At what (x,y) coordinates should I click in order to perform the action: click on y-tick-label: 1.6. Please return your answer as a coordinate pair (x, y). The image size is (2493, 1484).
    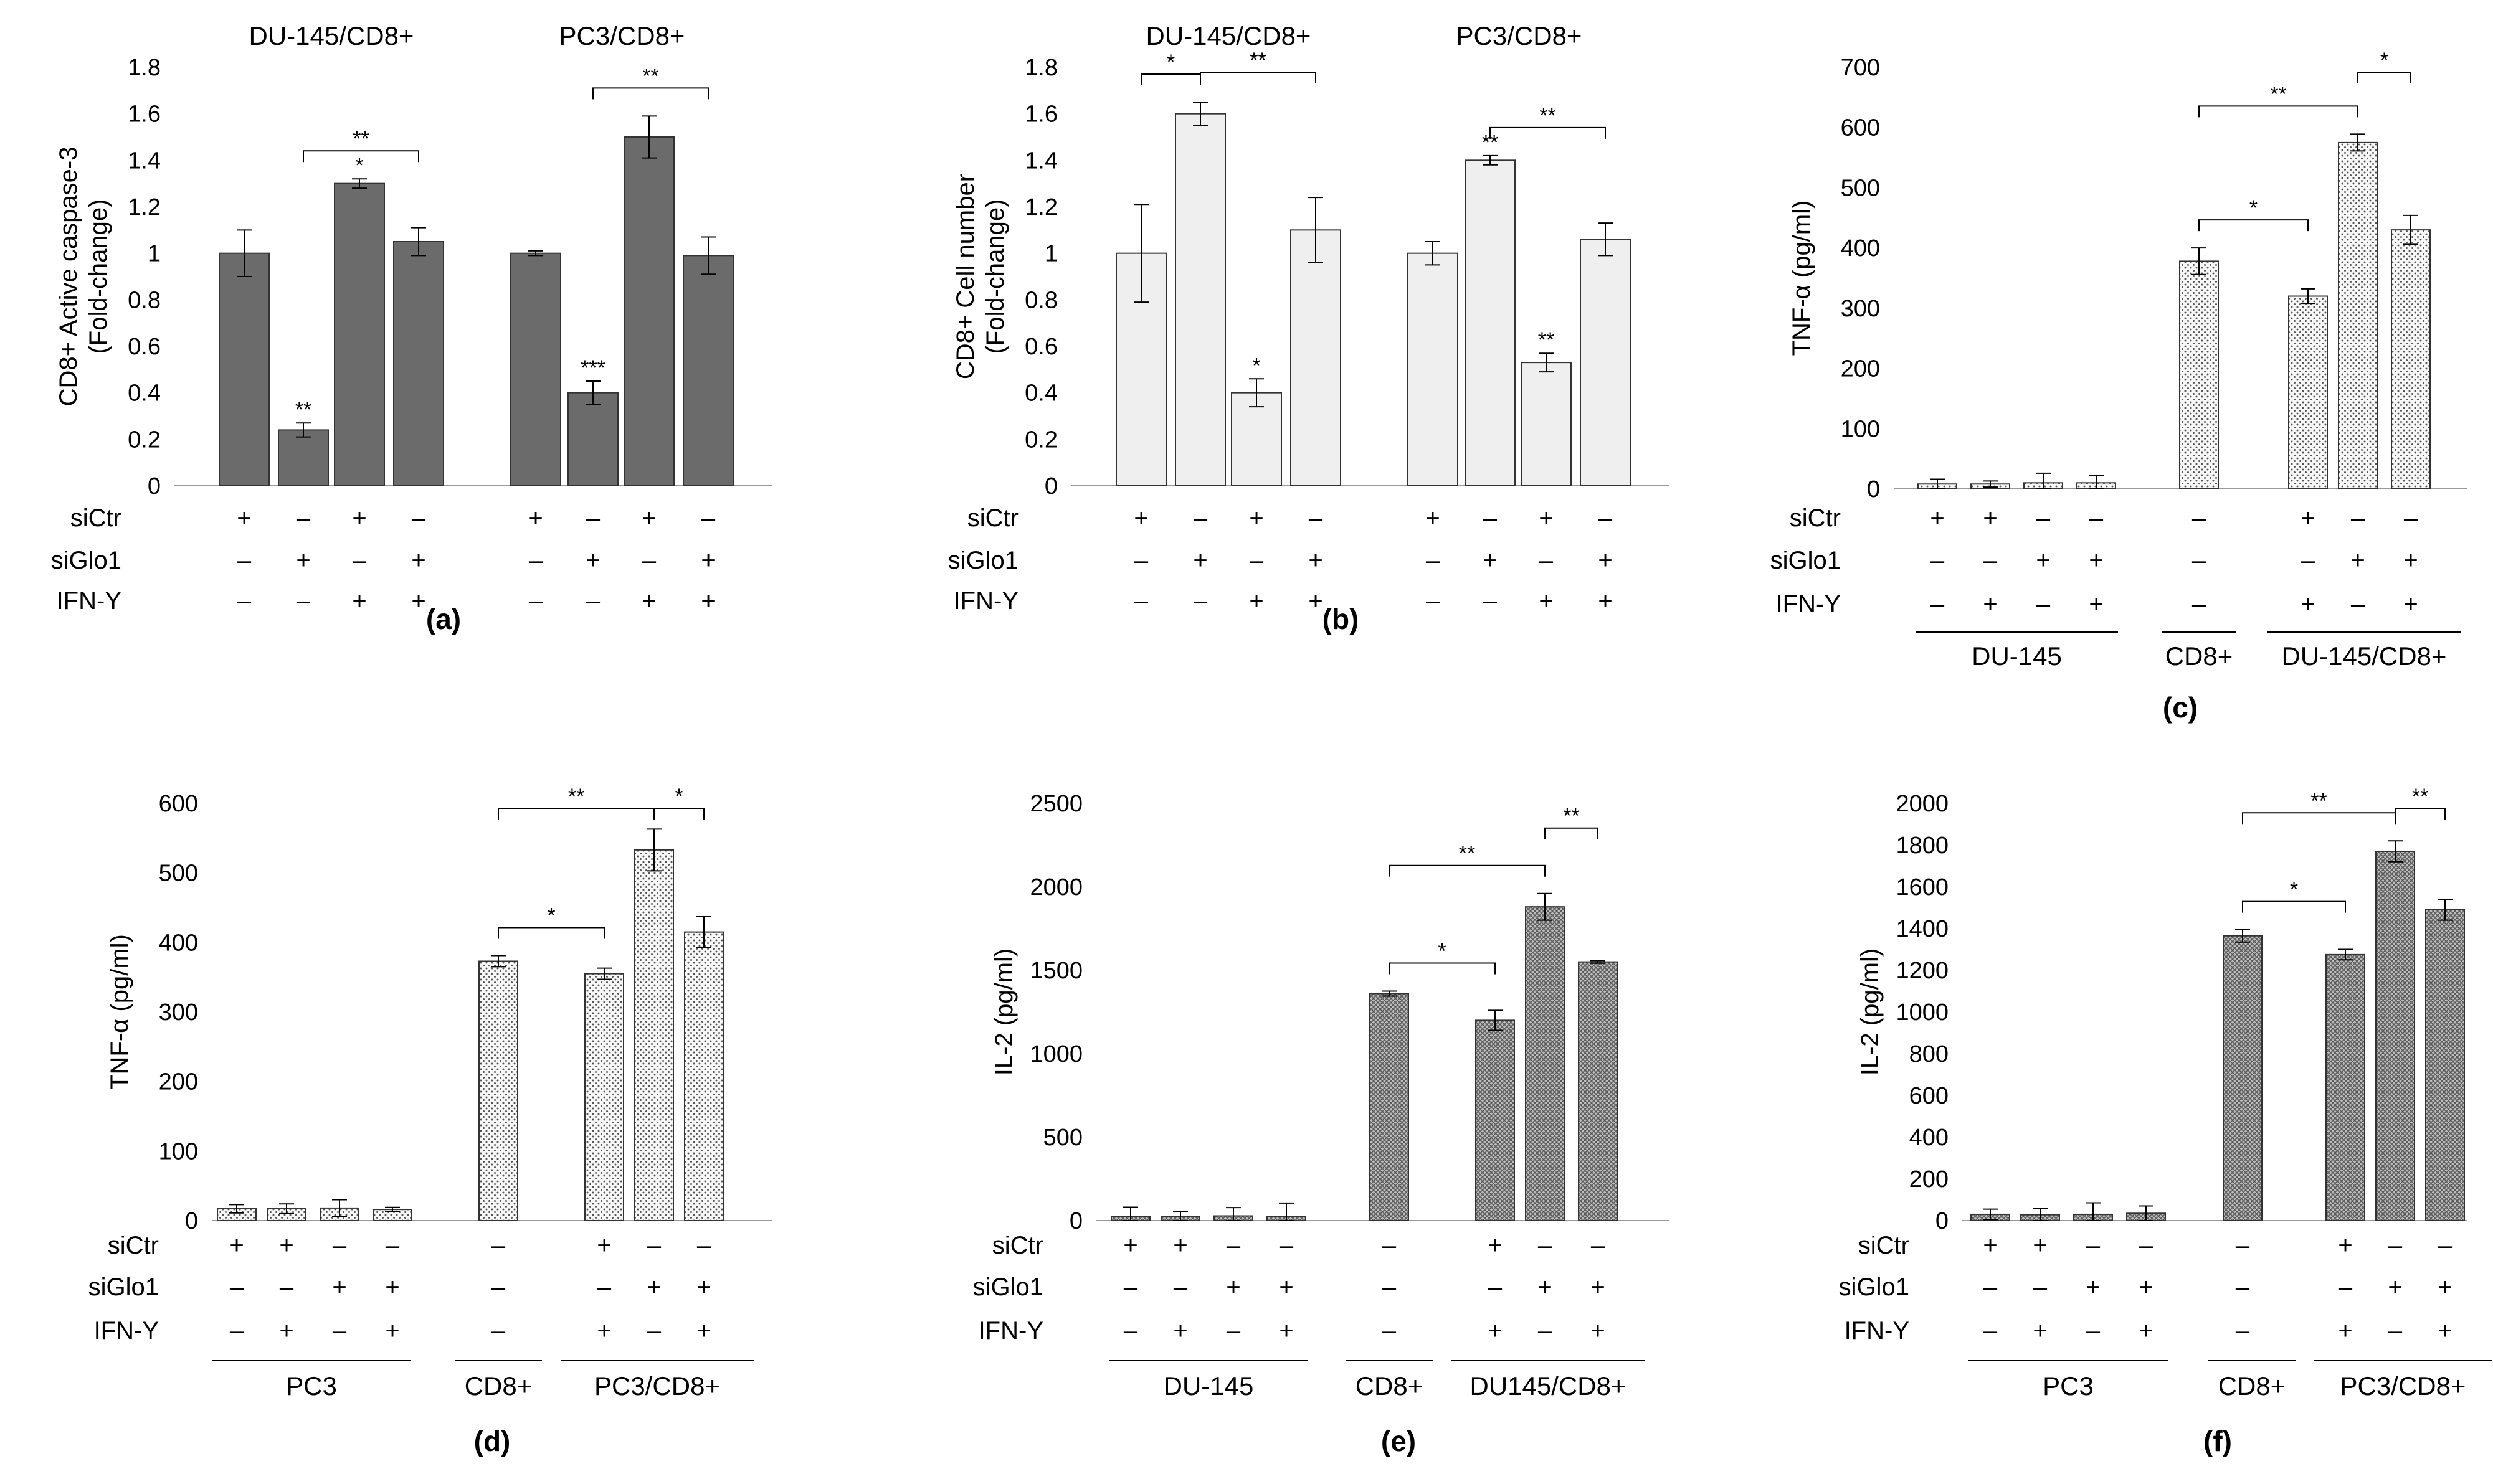
    Looking at the image, I should click on (1042, 115).